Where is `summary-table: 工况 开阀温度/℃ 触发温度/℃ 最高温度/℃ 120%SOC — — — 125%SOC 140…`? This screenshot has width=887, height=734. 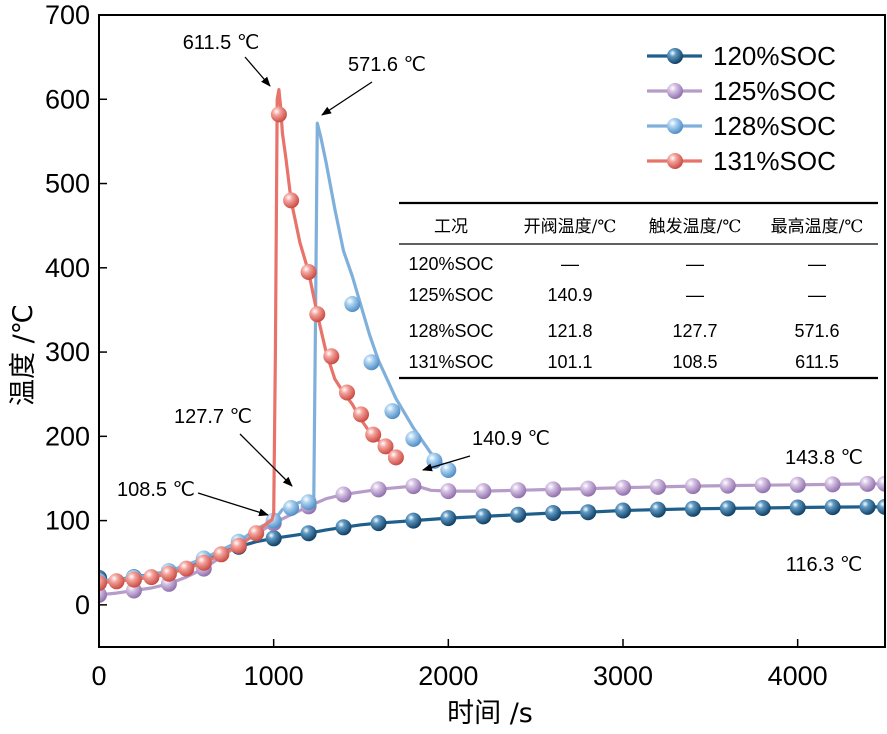
summary-table: 工况 开阀温度/℃ 触发温度/℃ 最高温度/℃ 120%SOC — — — 125%SOC 140… is located at coordinates (638, 290).